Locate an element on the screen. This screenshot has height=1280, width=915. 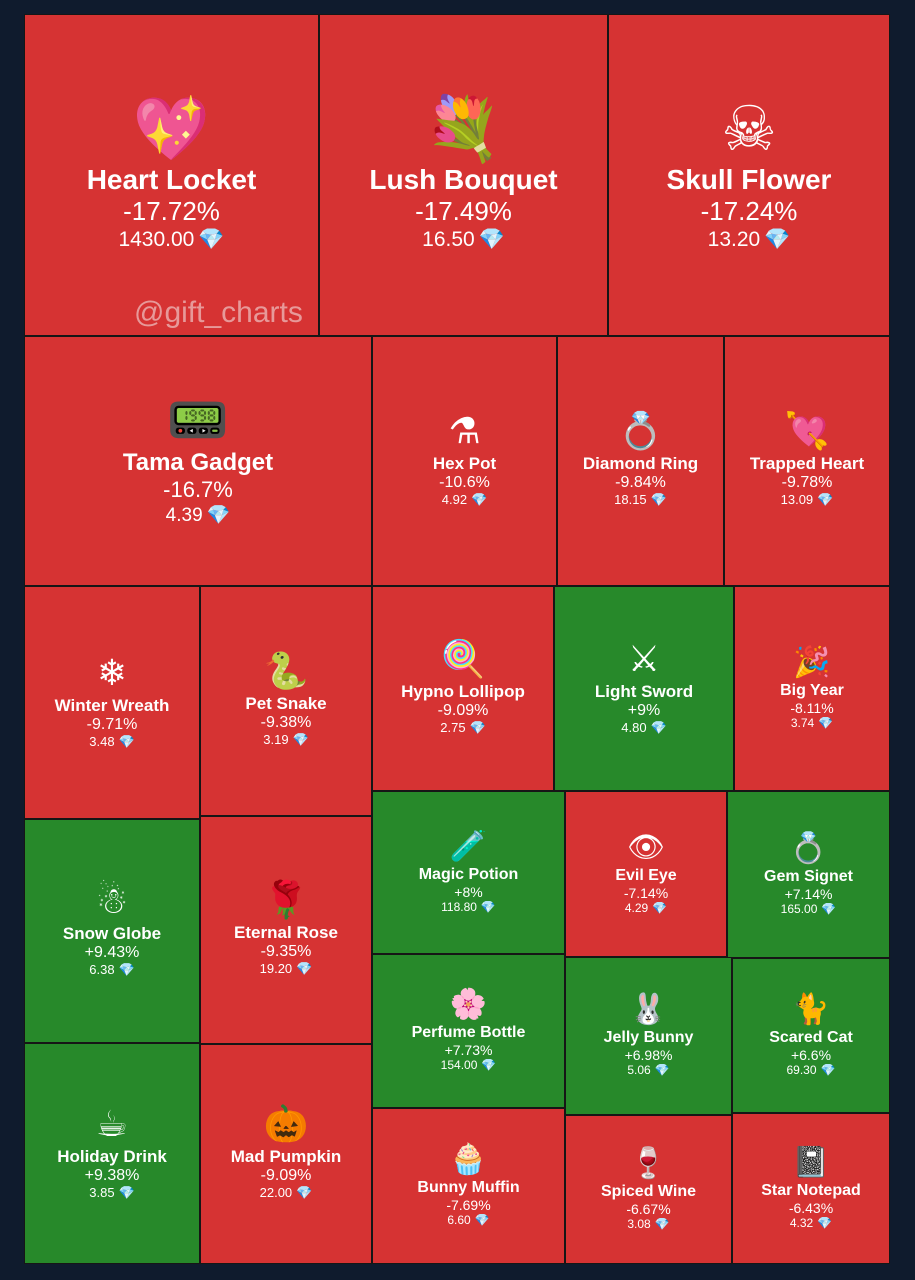
eye-icon: 👁 is located at coordinates (646, 847).